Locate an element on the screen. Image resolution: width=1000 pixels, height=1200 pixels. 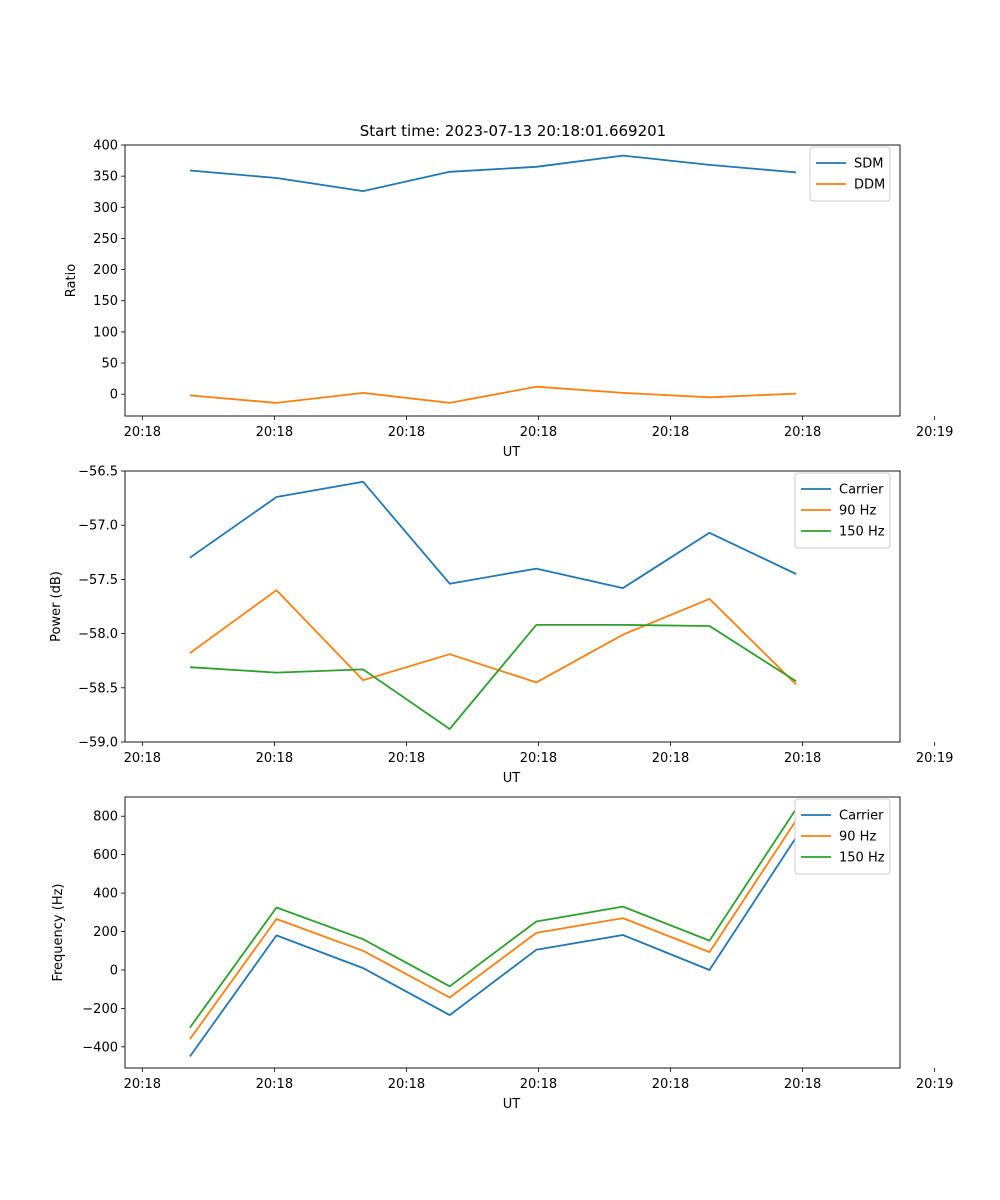
chart-1-xtick-label-3: 20:18 is located at coordinates (538, 758).